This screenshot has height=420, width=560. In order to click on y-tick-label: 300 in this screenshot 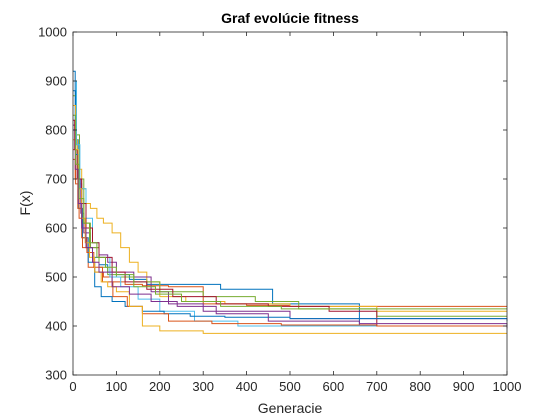, I will do `click(56, 375)`.